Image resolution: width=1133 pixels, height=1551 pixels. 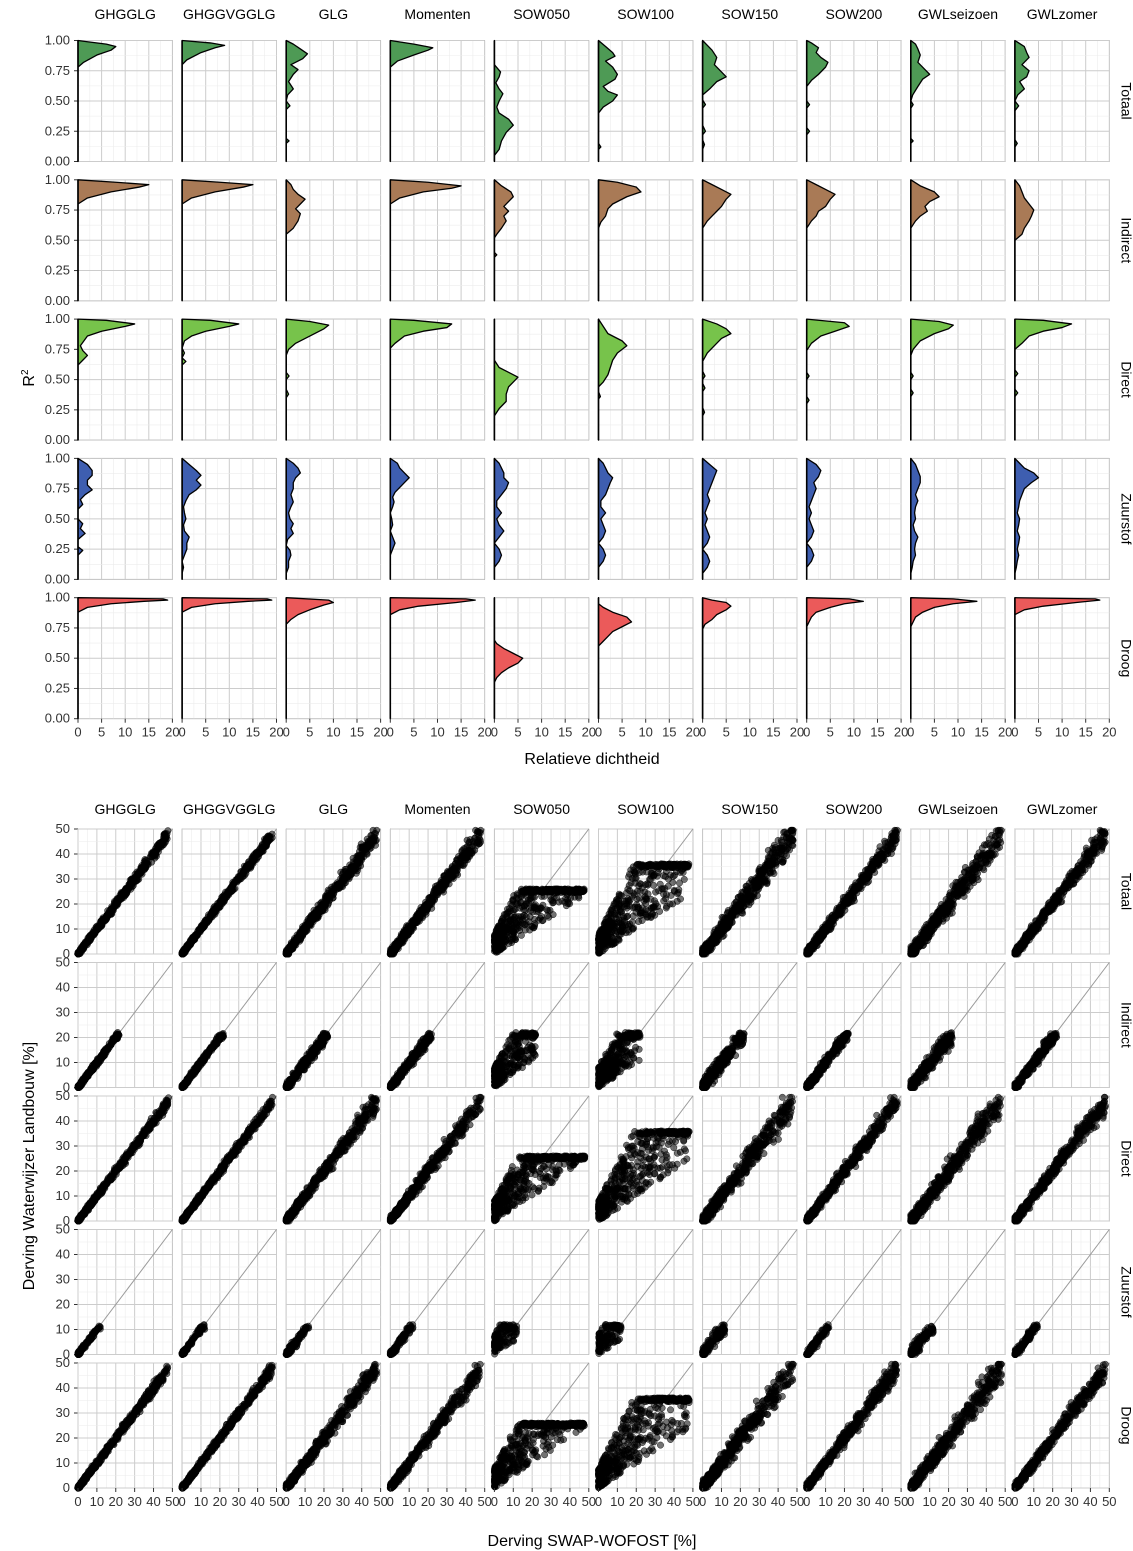 I want to click on row-strip-droog: Droog, so click(x=1125, y=658).